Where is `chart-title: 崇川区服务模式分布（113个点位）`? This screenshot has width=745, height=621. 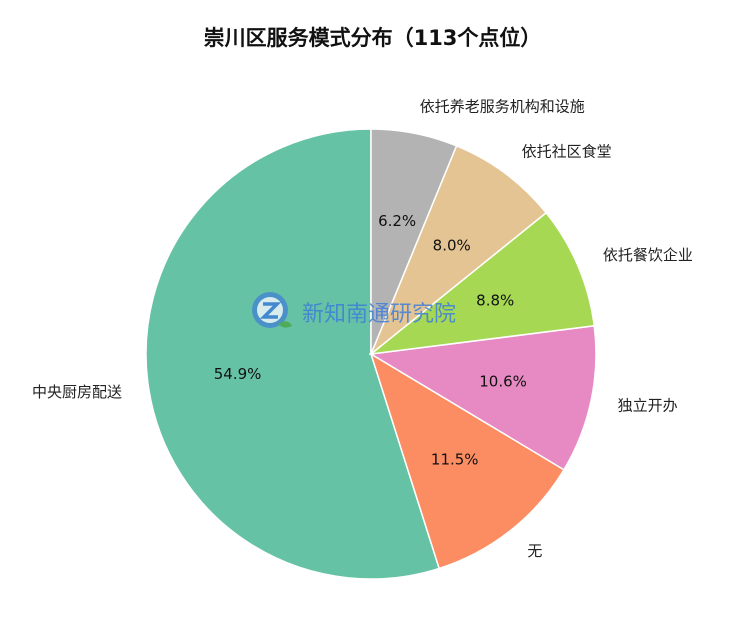 chart-title: 崇川区服务模式分布（113个点位） is located at coordinates (372, 38).